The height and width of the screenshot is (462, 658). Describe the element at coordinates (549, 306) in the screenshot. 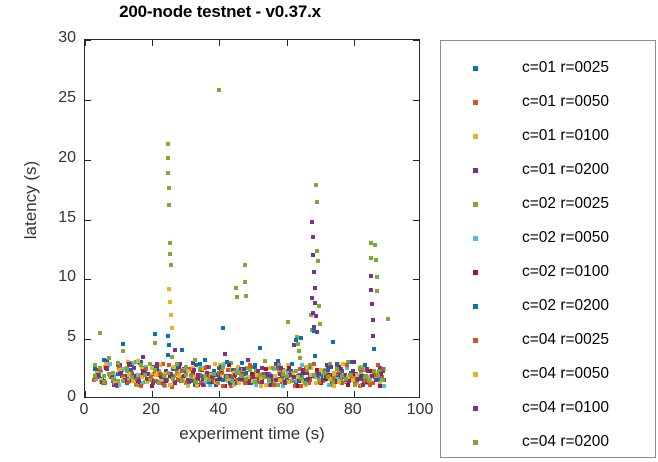

I see `legend-item: c=02 r=0200` at that location.